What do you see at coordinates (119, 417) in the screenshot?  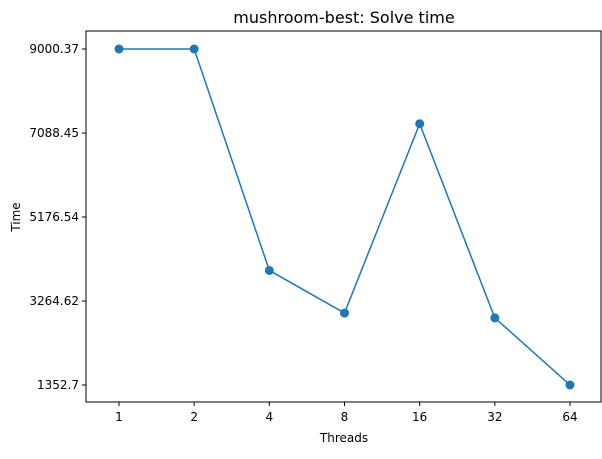 I see `x-tick-label: 1` at bounding box center [119, 417].